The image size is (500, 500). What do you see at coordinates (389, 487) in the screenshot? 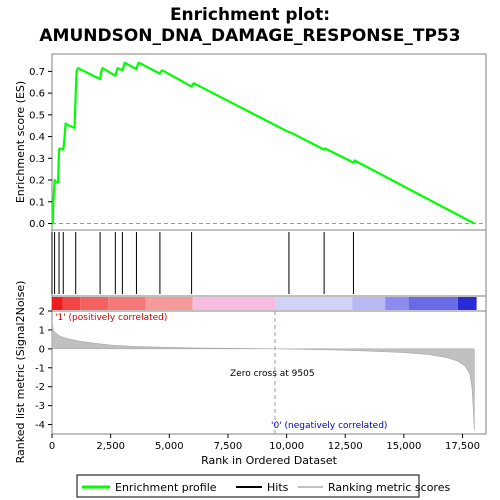
I see `legend-label-ranking-metric: Ranking metric scores` at bounding box center [389, 487].